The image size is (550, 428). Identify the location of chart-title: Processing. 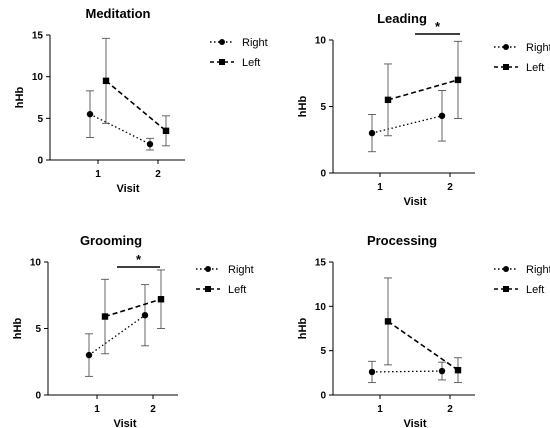
(402, 240).